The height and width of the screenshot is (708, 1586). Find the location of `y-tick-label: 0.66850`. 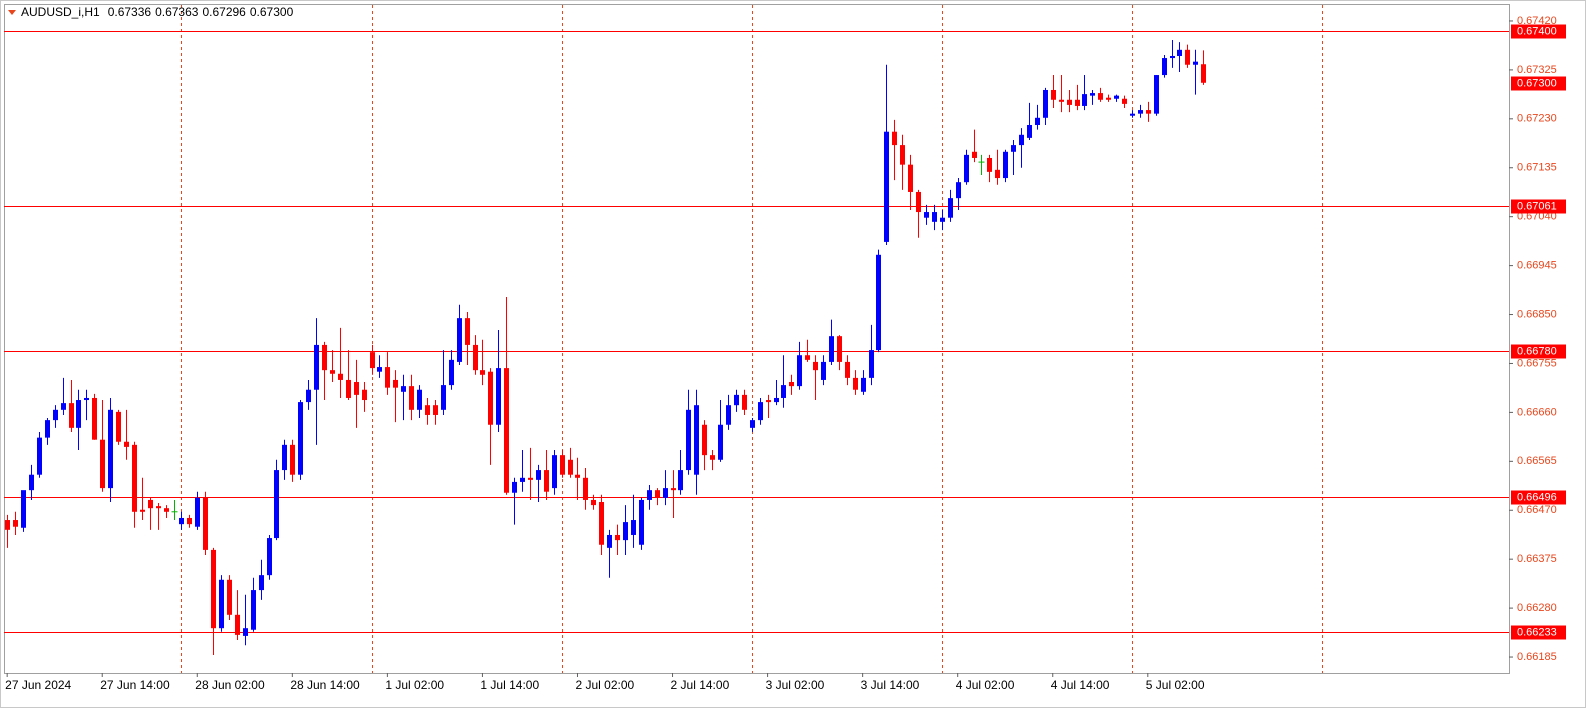

y-tick-label: 0.66850 is located at coordinates (1537, 314).